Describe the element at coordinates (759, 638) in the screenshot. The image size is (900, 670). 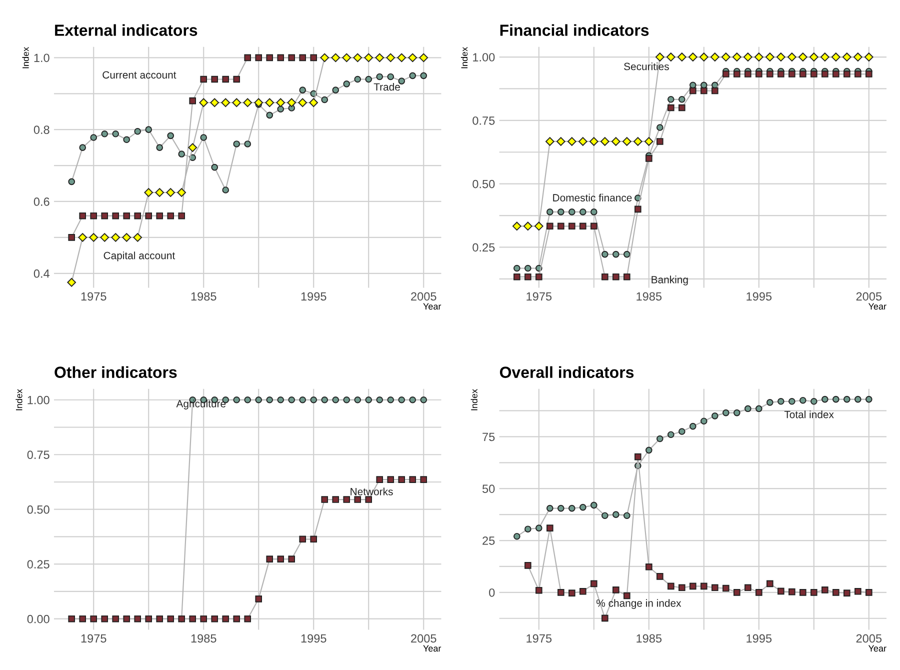
I see `x-tick-label: 1995` at that location.